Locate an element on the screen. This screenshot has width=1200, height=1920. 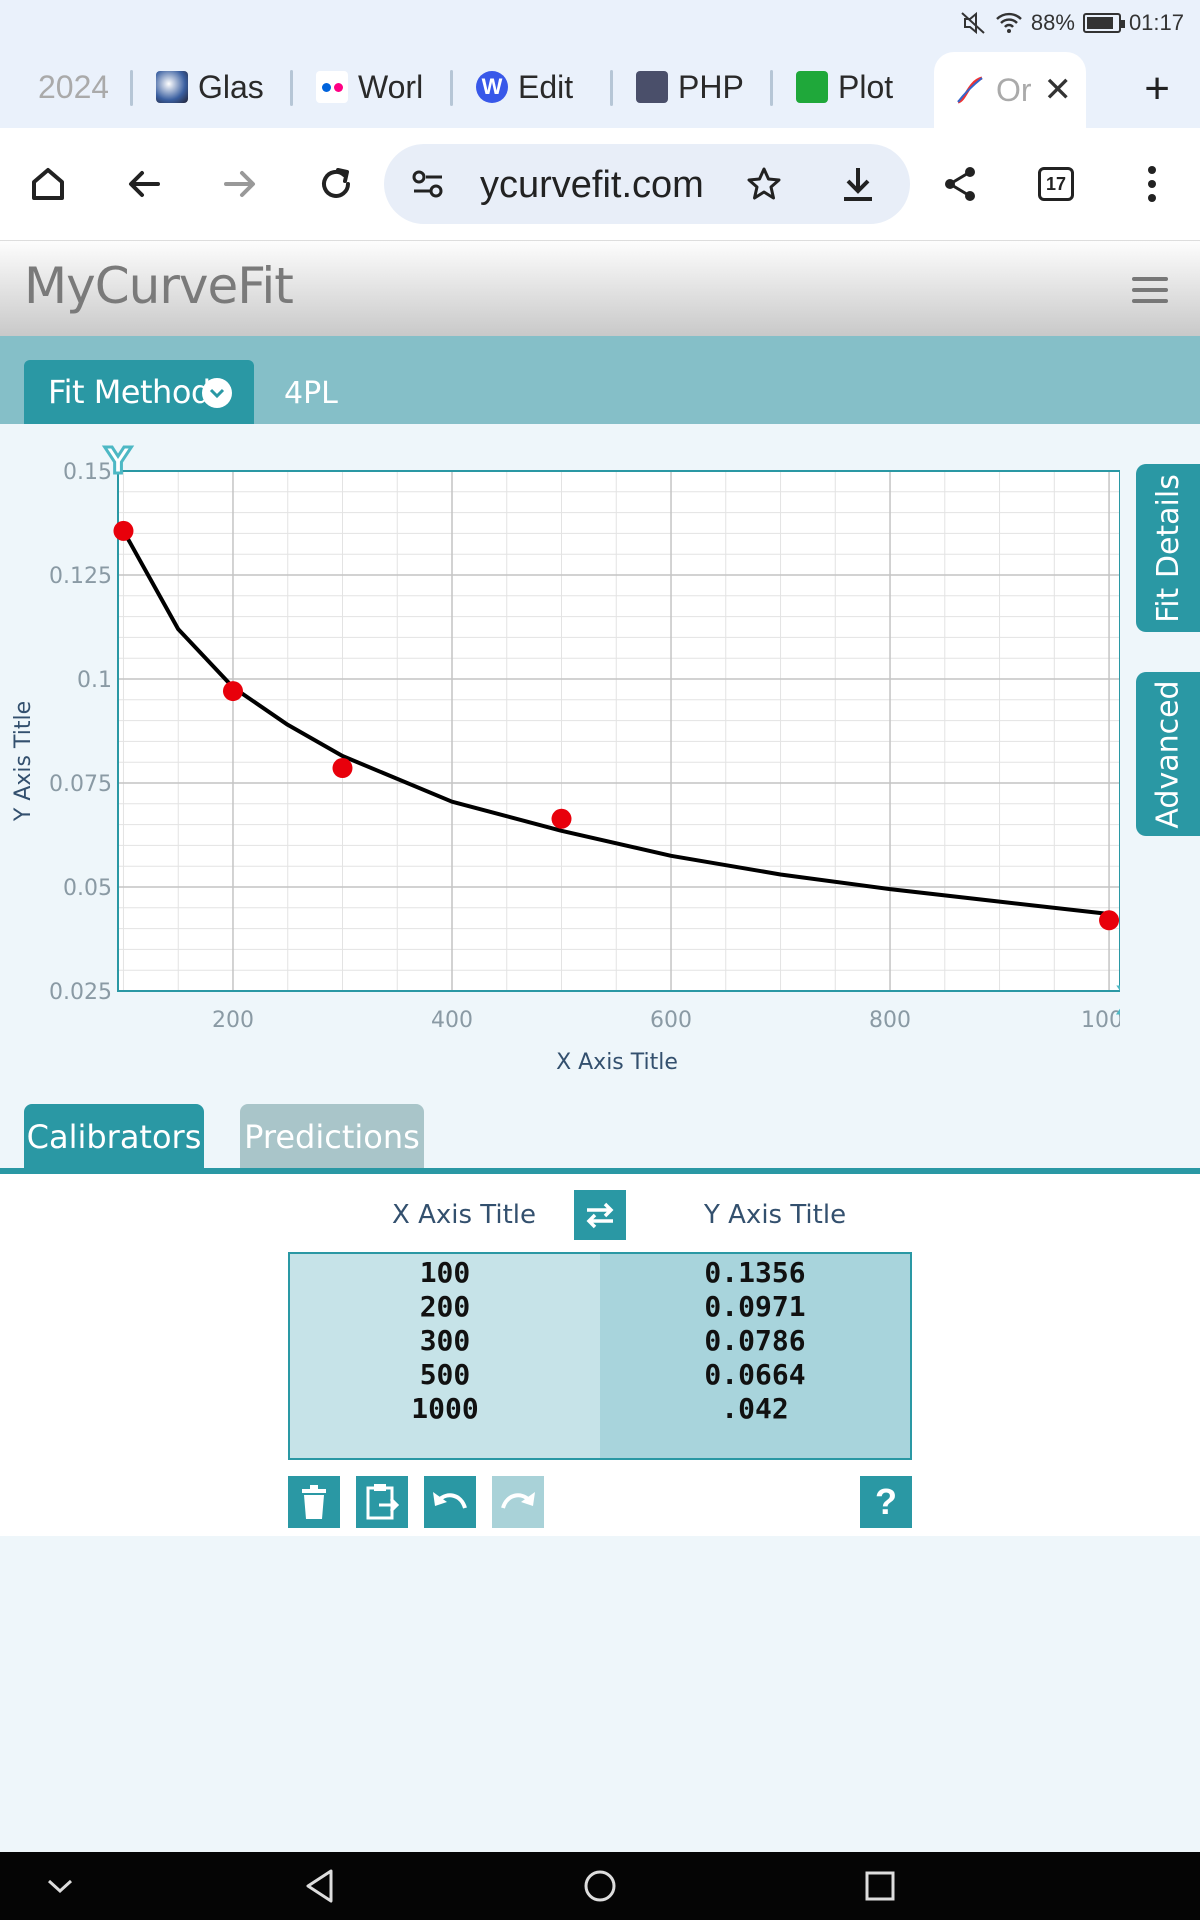
tab-switcher-button: 17 is located at coordinates (1056, 184).